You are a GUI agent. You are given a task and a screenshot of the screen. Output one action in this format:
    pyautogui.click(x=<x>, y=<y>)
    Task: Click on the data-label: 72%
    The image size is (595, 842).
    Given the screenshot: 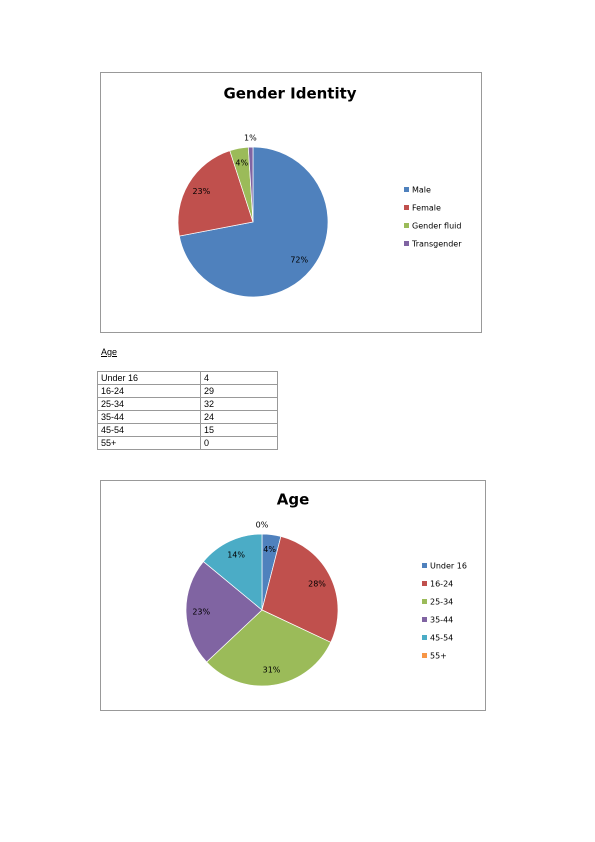 What is the action you would take?
    pyautogui.click(x=299, y=260)
    